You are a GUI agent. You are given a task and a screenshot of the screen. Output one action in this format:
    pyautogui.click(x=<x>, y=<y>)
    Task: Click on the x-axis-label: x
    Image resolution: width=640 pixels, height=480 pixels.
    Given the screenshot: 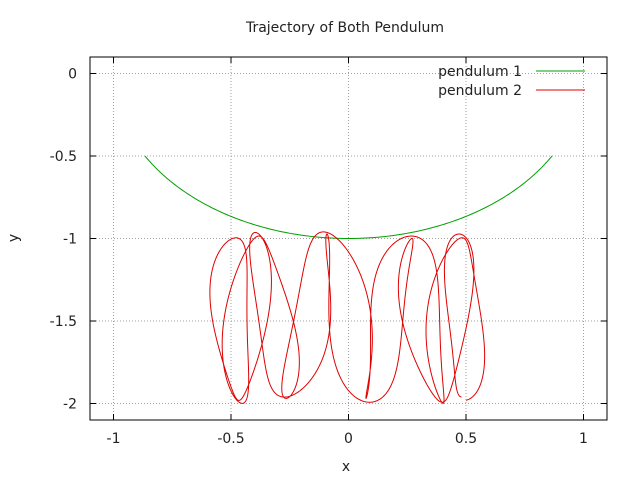 What is the action you would take?
    pyautogui.click(x=346, y=467)
    